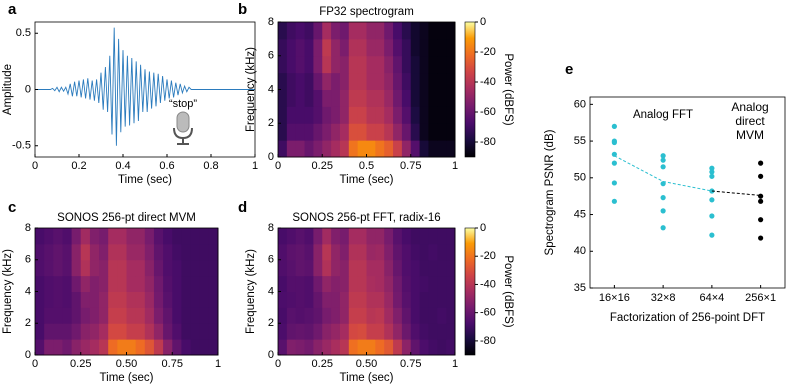  I want to click on colorbar-tick-label: -20, so click(488, 256).